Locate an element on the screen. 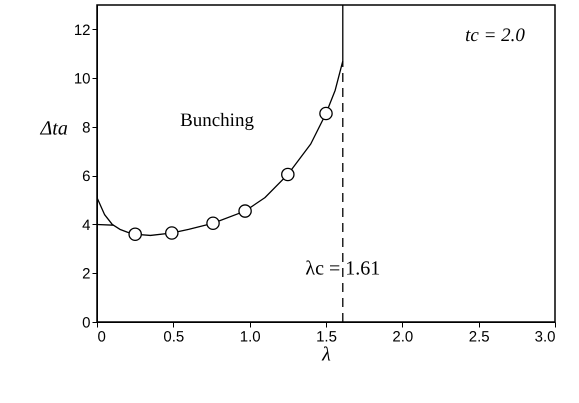  y-tick-label: 2 is located at coordinates (86, 274).